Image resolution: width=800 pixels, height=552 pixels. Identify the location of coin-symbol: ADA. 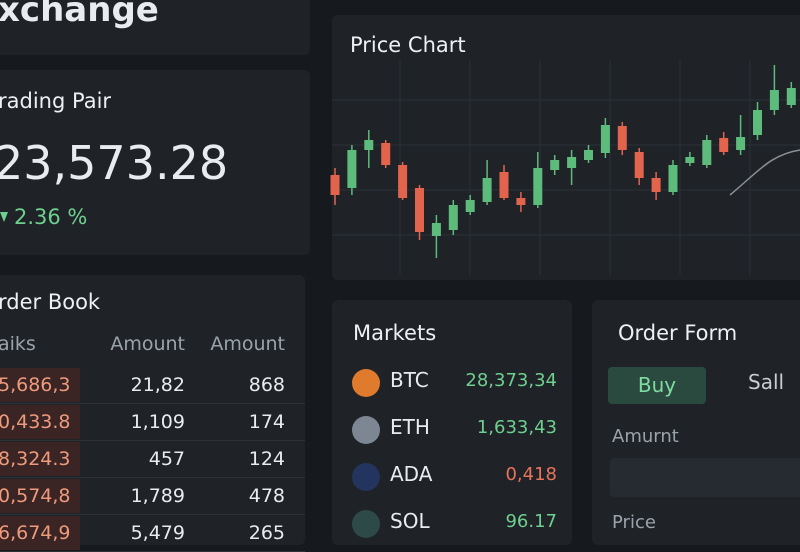
(411, 474).